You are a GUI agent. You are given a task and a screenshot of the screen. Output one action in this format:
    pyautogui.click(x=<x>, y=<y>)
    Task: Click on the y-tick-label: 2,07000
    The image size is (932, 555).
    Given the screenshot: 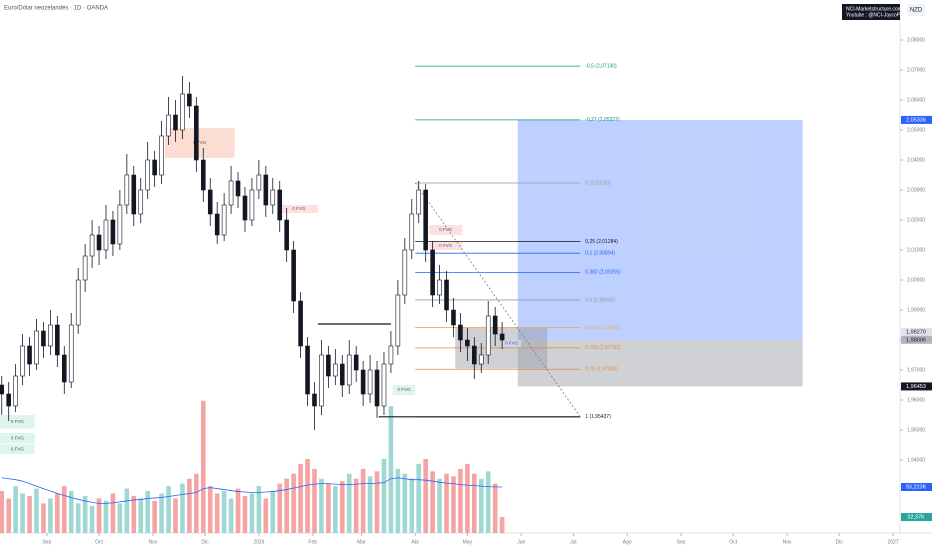 What is the action you would take?
    pyautogui.click(x=916, y=70)
    